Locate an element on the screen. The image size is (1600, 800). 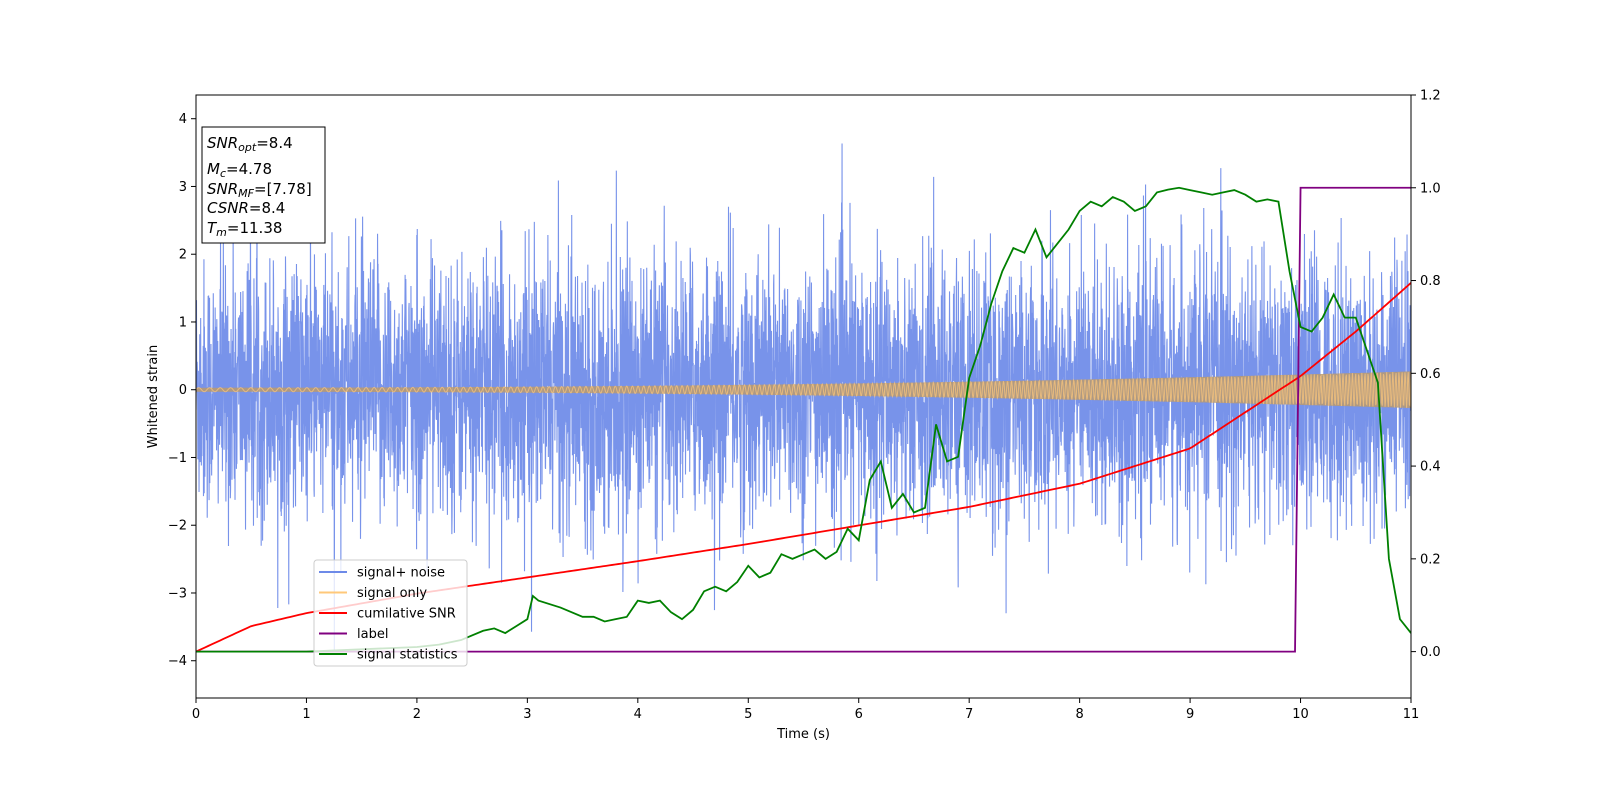
x-tick-label: 7 is located at coordinates (969, 714).